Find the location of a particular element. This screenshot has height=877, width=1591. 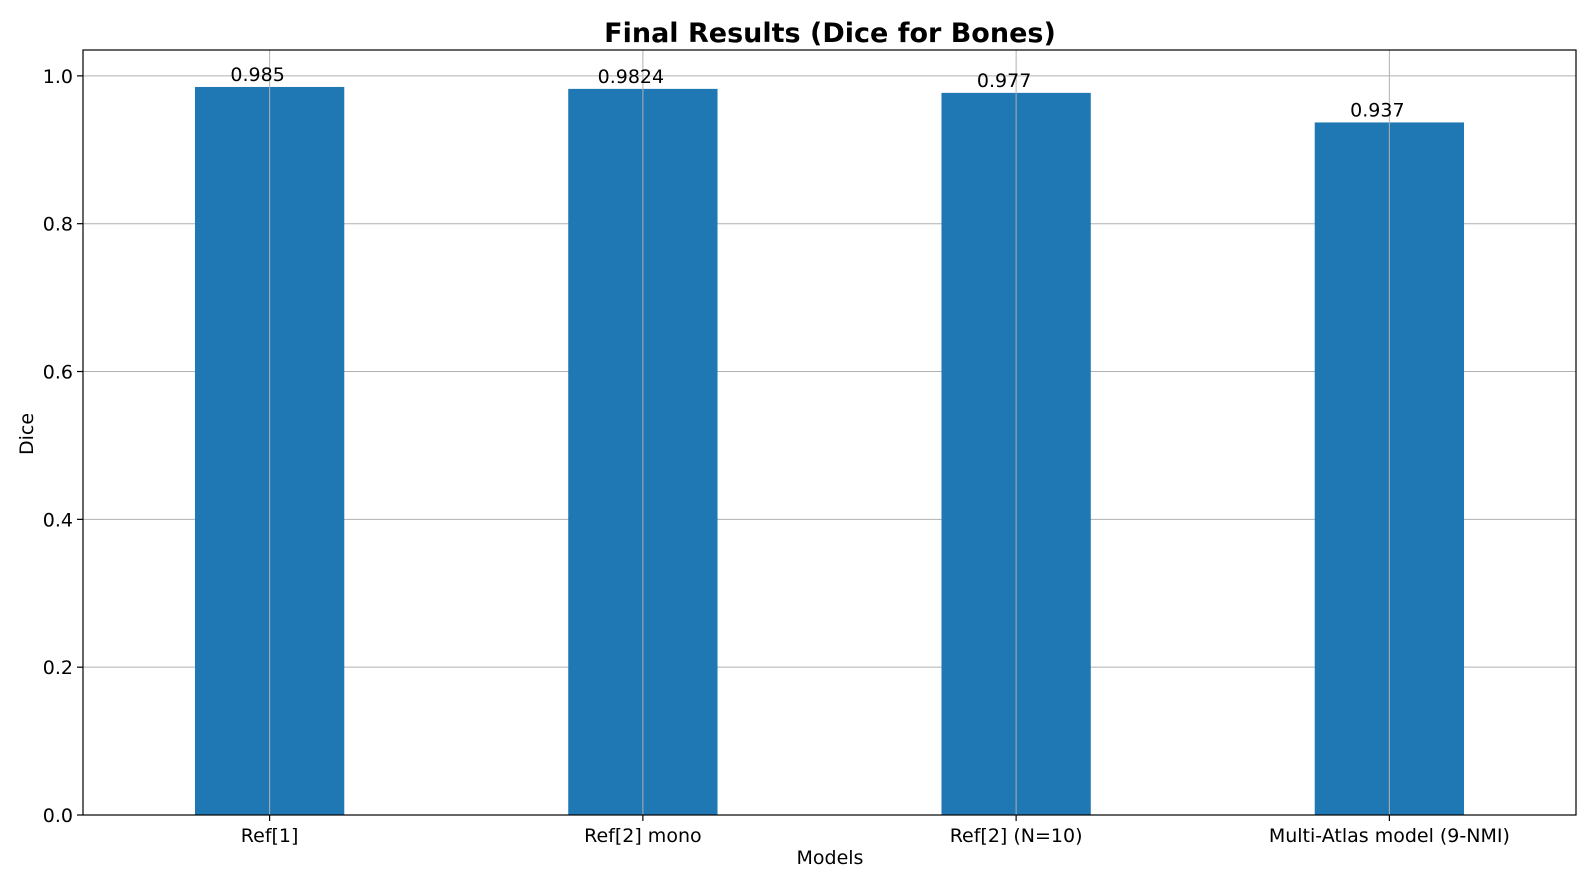

bar-value-label: 0.977 is located at coordinates (1004, 81).